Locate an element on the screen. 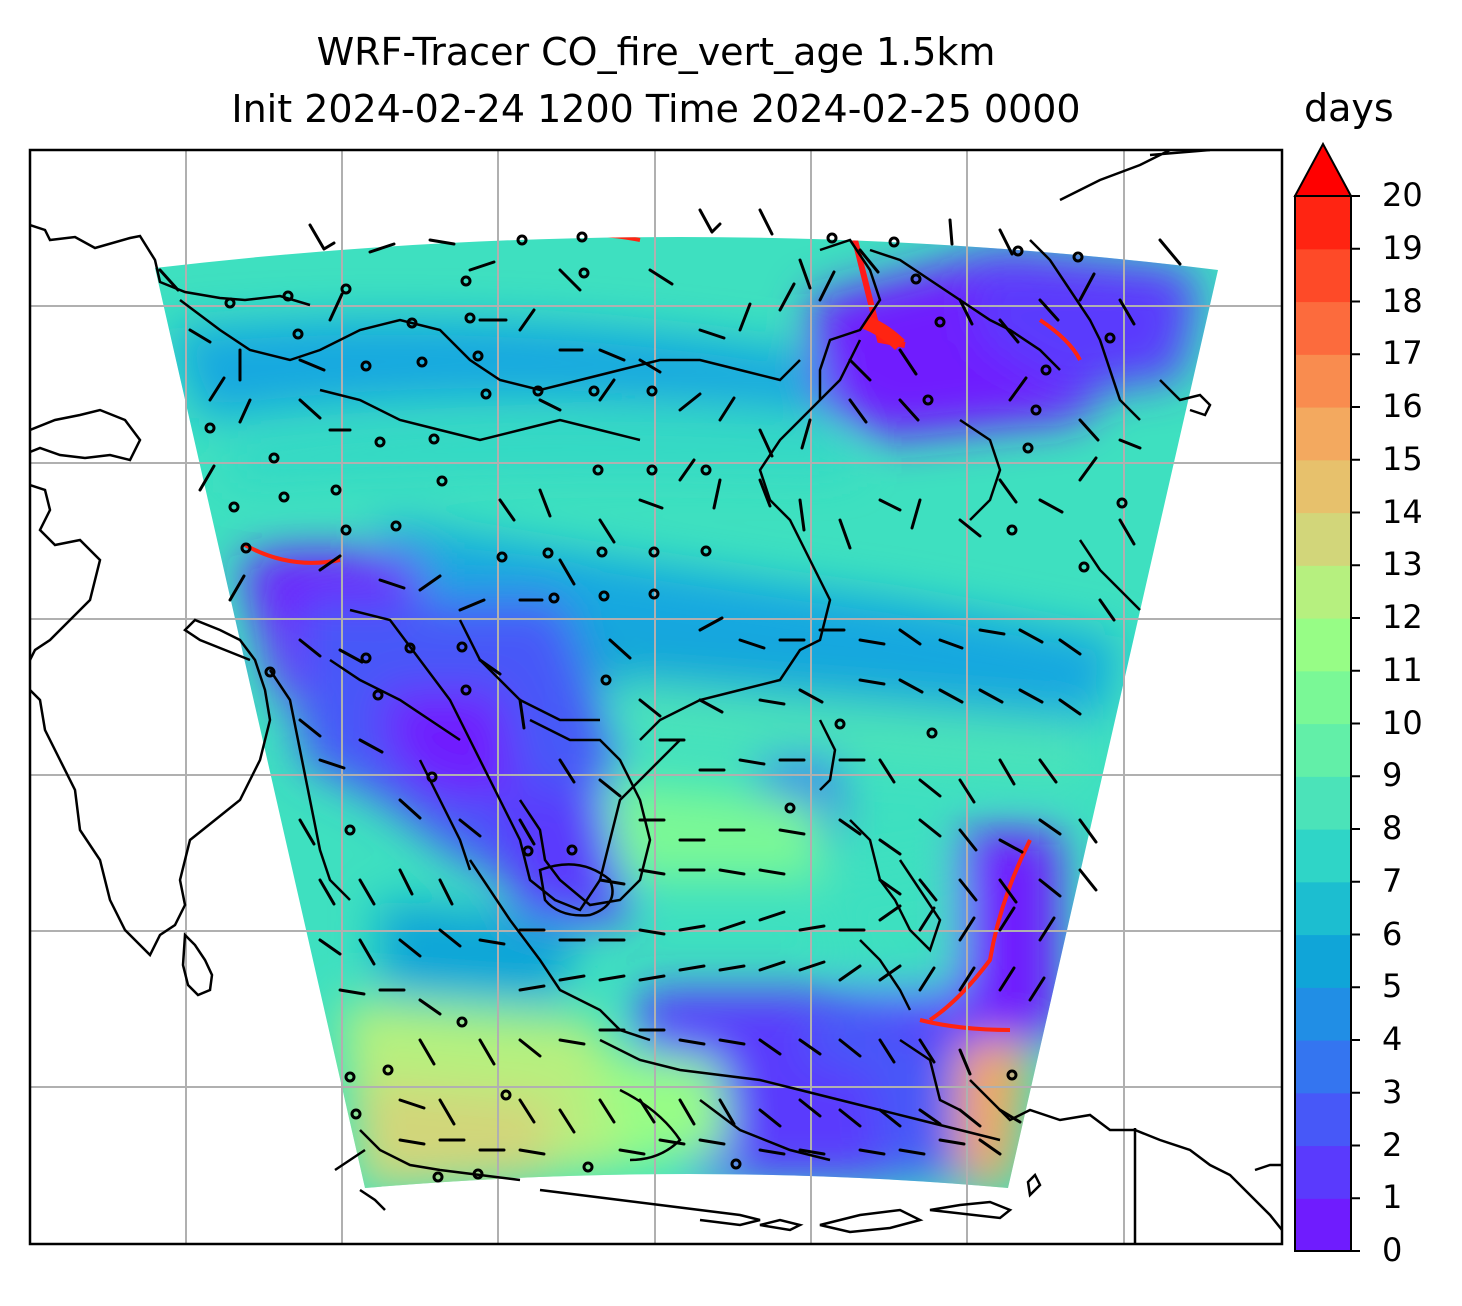 Image resolution: width=1462 pixels, height=1306 pixels. colorbar-tick-label: 10 is located at coordinates (1402, 722).